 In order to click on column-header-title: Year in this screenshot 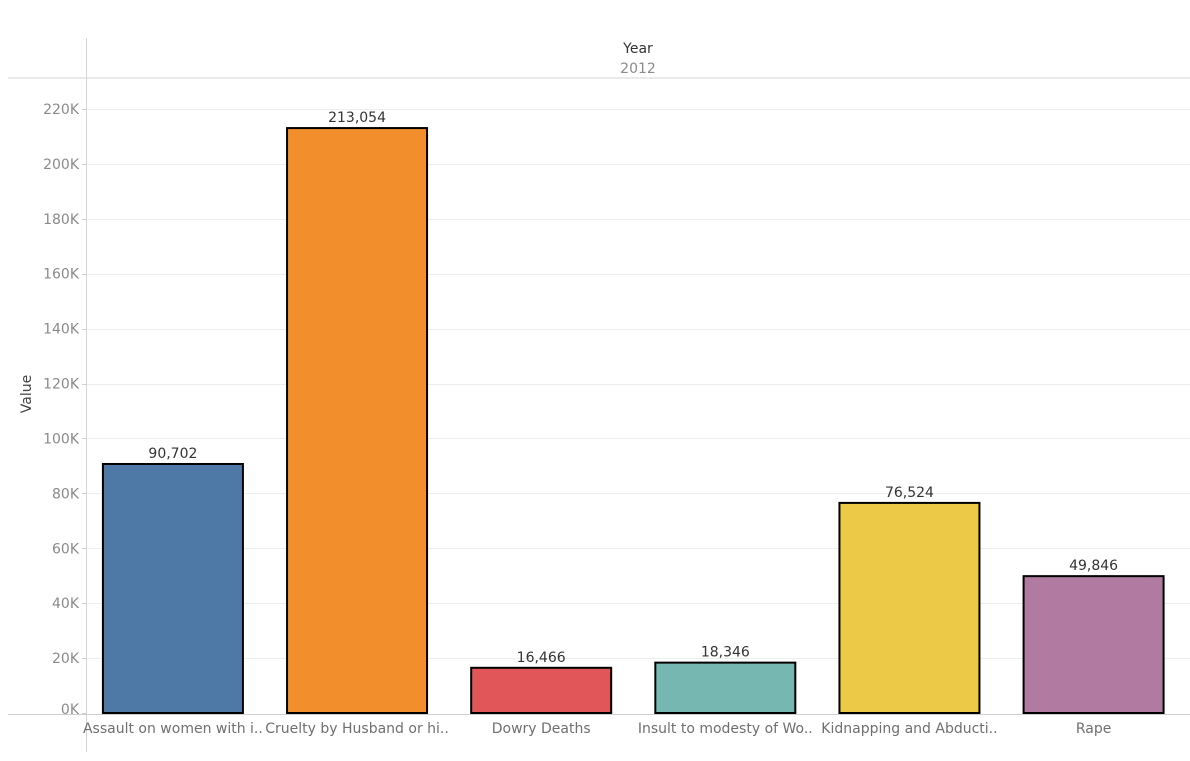, I will do `click(637, 49)`.